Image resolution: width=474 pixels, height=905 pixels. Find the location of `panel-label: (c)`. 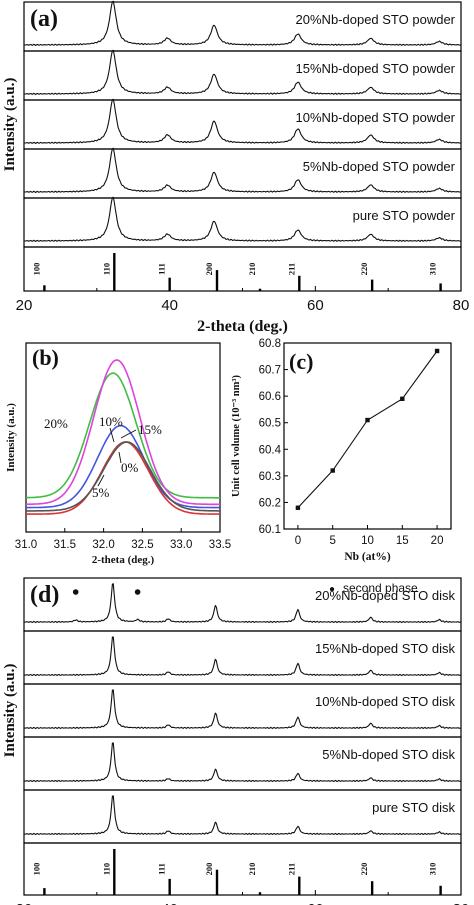

panel-label: (c) is located at coordinates (301, 361).